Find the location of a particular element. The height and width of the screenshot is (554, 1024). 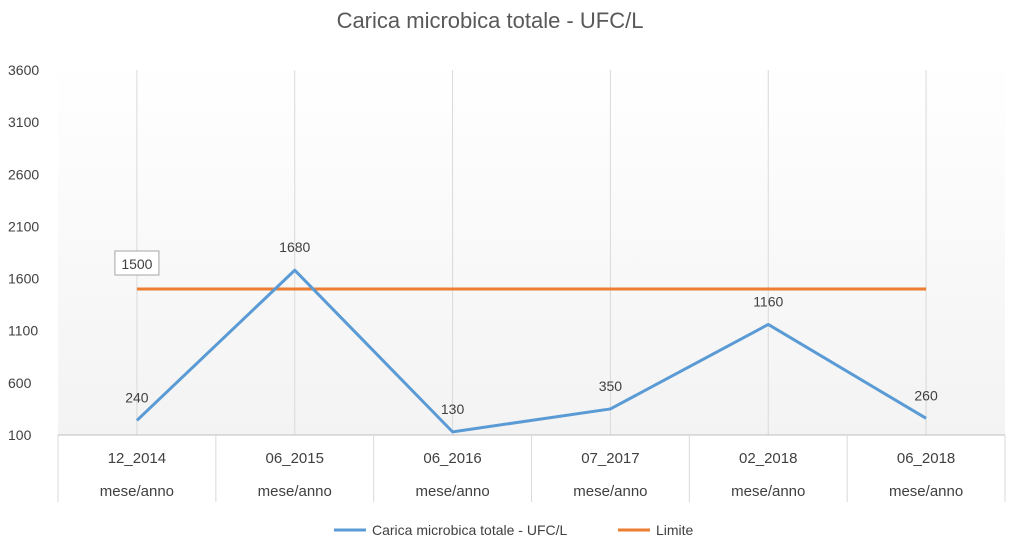

y-tick-label: 3600 is located at coordinates (23, 70).